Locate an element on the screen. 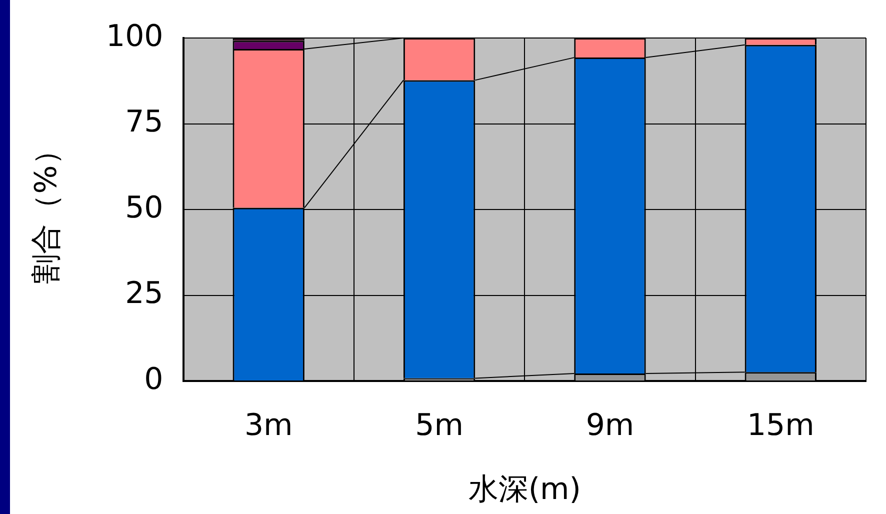 This screenshot has width=886, height=514. y-tick-label: 0 is located at coordinates (154, 379).